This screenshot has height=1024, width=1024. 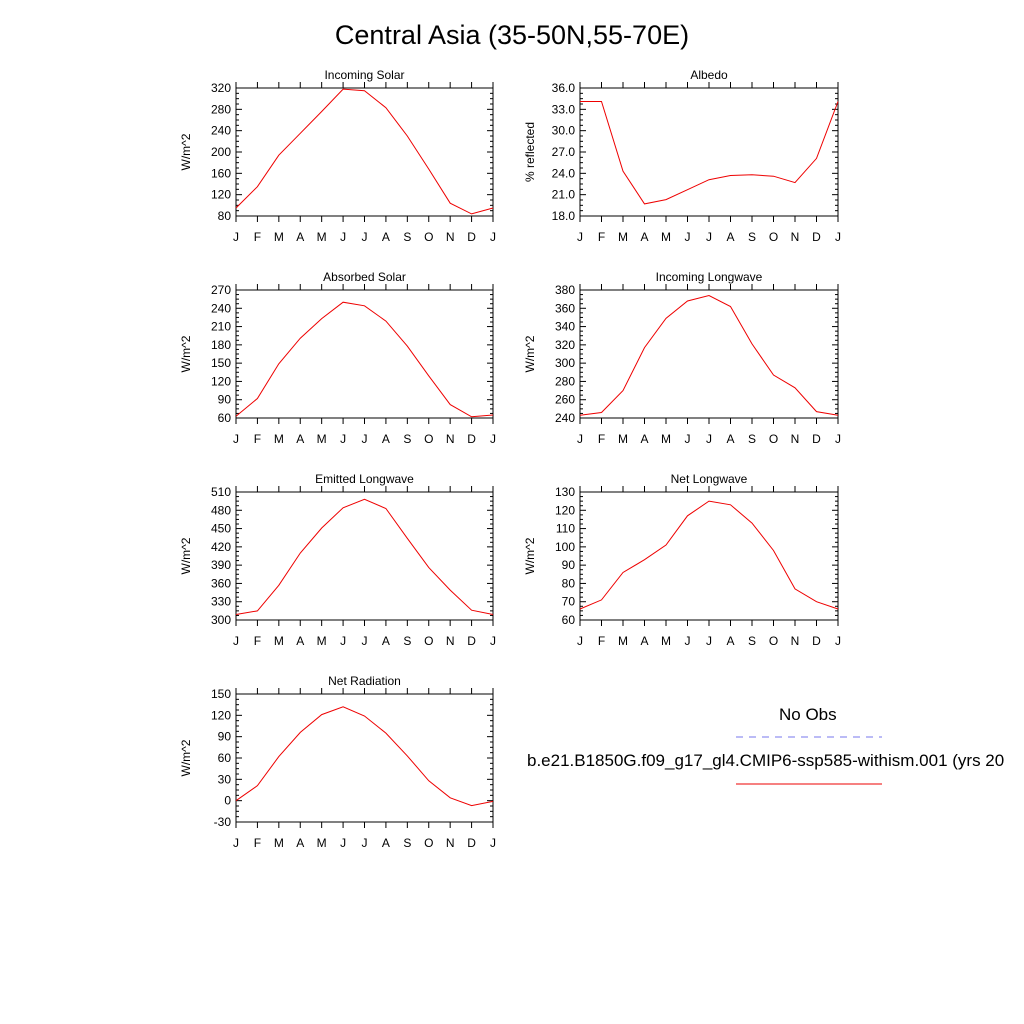 I want to click on y-tick-label: 130, so click(x=565, y=492).